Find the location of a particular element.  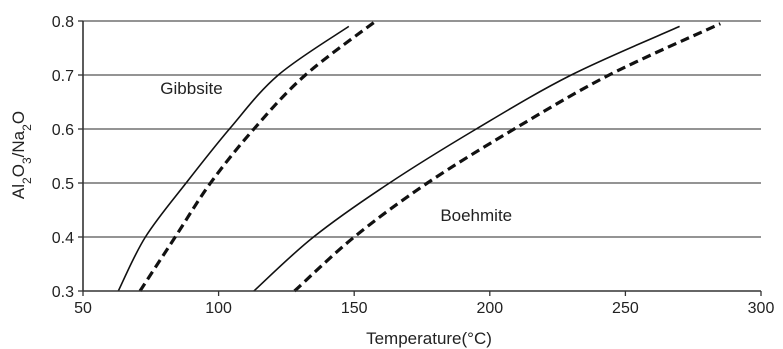

x-axis-title: Temperature(°C) is located at coordinates (429, 338).